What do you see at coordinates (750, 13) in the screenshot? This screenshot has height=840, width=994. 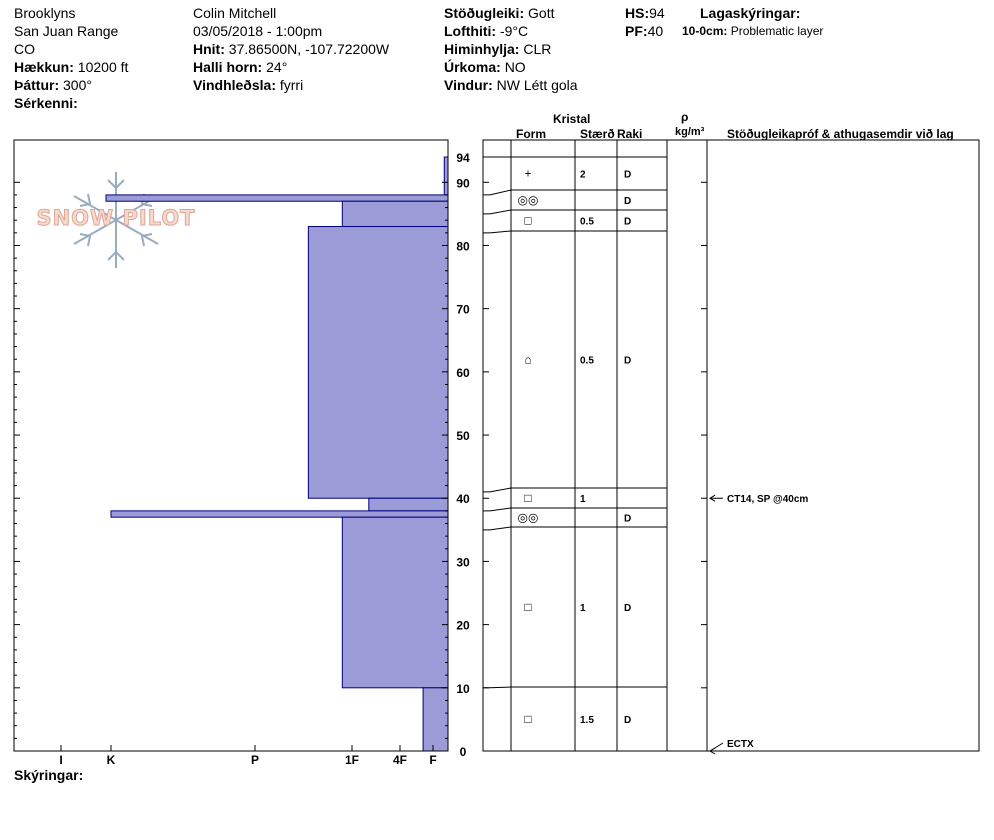 I see `layer-notes-label: Lagaskýringar:` at bounding box center [750, 13].